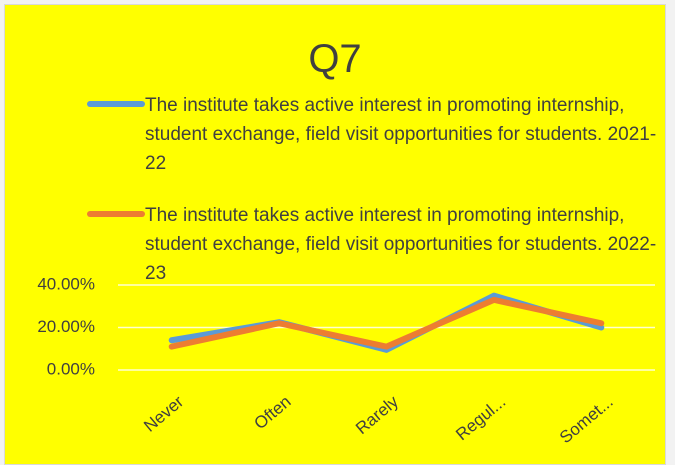  I want to click on x-tick-label: Rarely, so click(377, 415).